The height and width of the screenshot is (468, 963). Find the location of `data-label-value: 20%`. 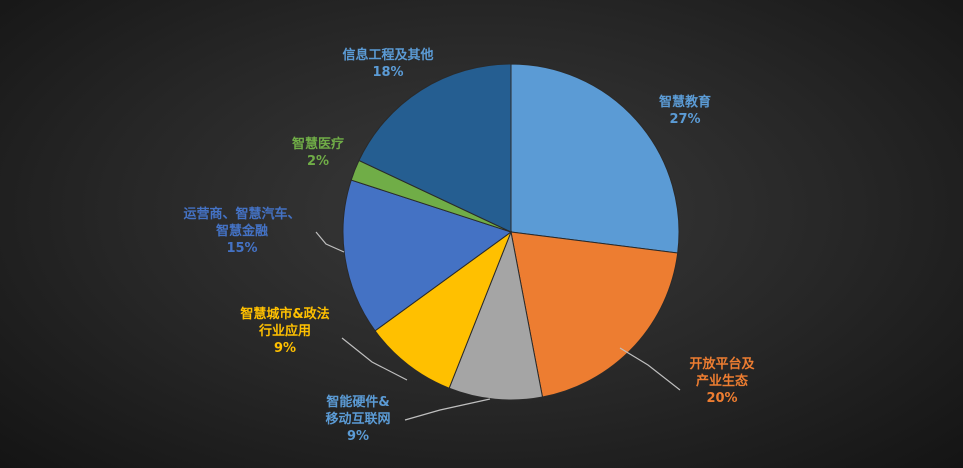

data-label-value: 20% is located at coordinates (721, 398).